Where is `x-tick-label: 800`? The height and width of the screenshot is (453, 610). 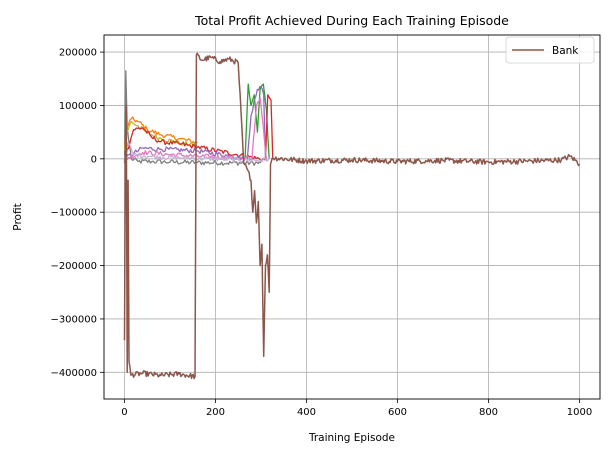 x-tick-label: 800 is located at coordinates (488, 412).